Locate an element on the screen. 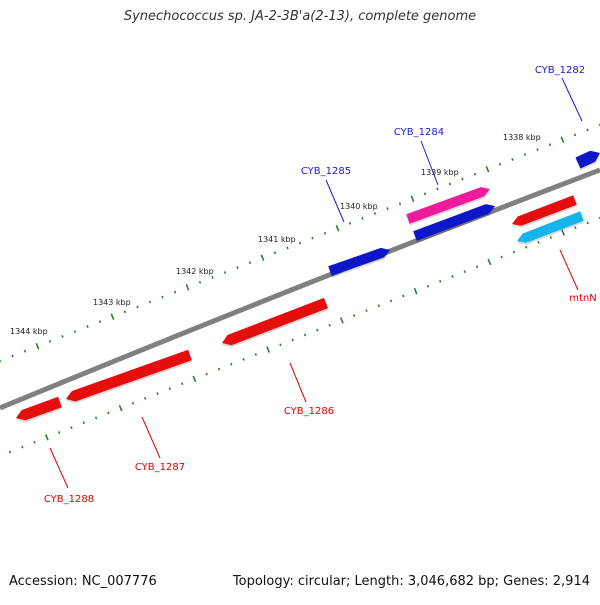 Image resolution: width=600 pixels, height=605 pixels. scale-label: 1338 kbp is located at coordinates (522, 137).